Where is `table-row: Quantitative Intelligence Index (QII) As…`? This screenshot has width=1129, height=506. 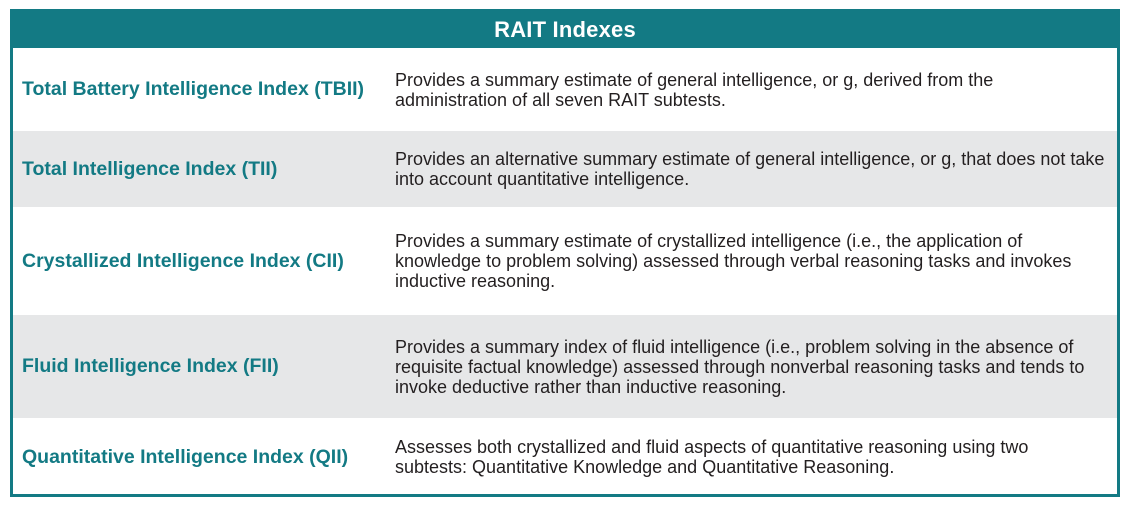
table-row: Quantitative Intelligence Index (QII) As… is located at coordinates (565, 456).